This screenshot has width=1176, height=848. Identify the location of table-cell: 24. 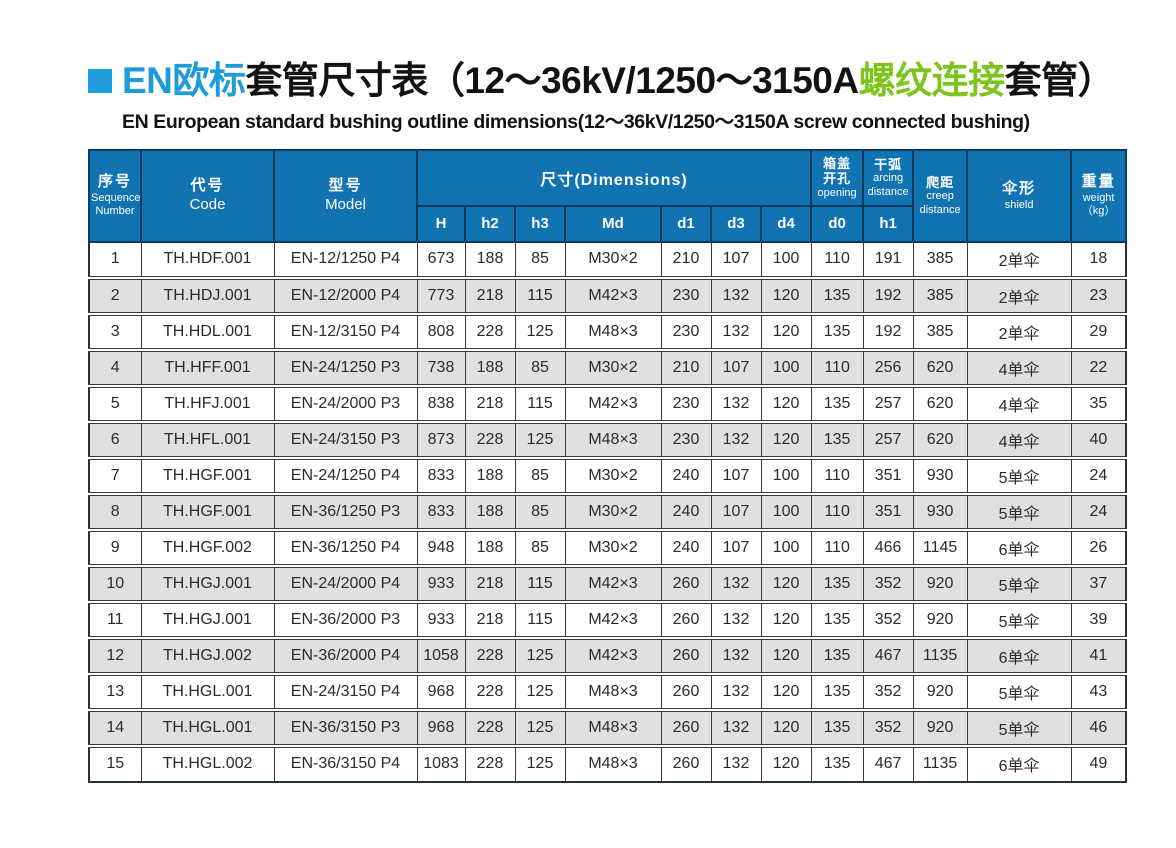
(1098, 475).